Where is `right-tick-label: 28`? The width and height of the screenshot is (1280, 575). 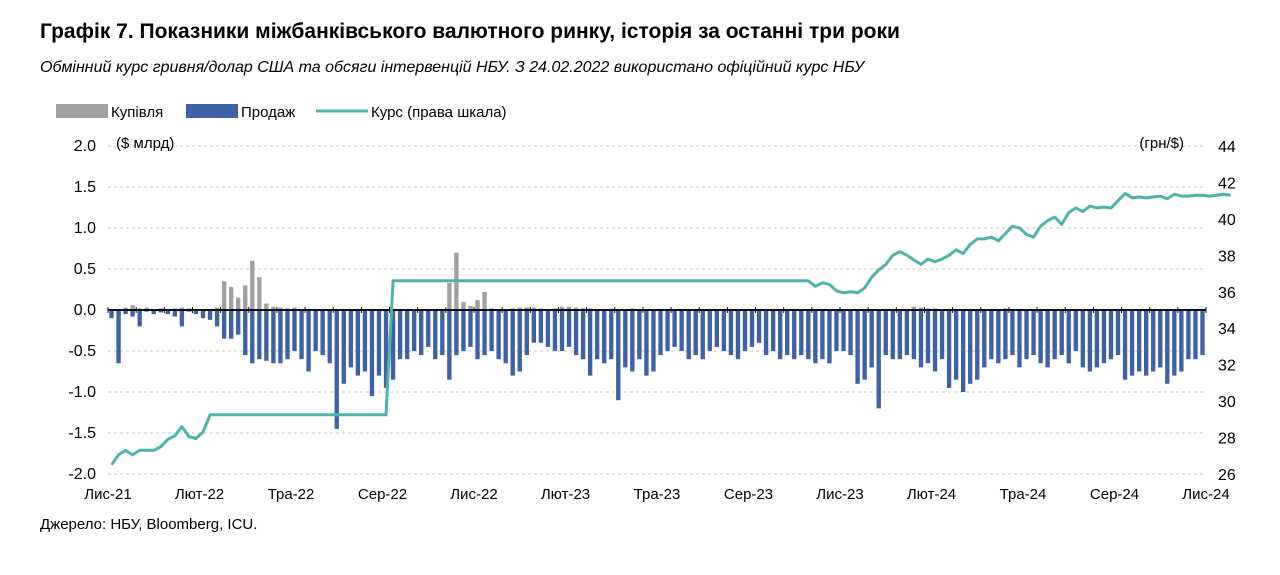
right-tick-label: 28 is located at coordinates (1227, 439).